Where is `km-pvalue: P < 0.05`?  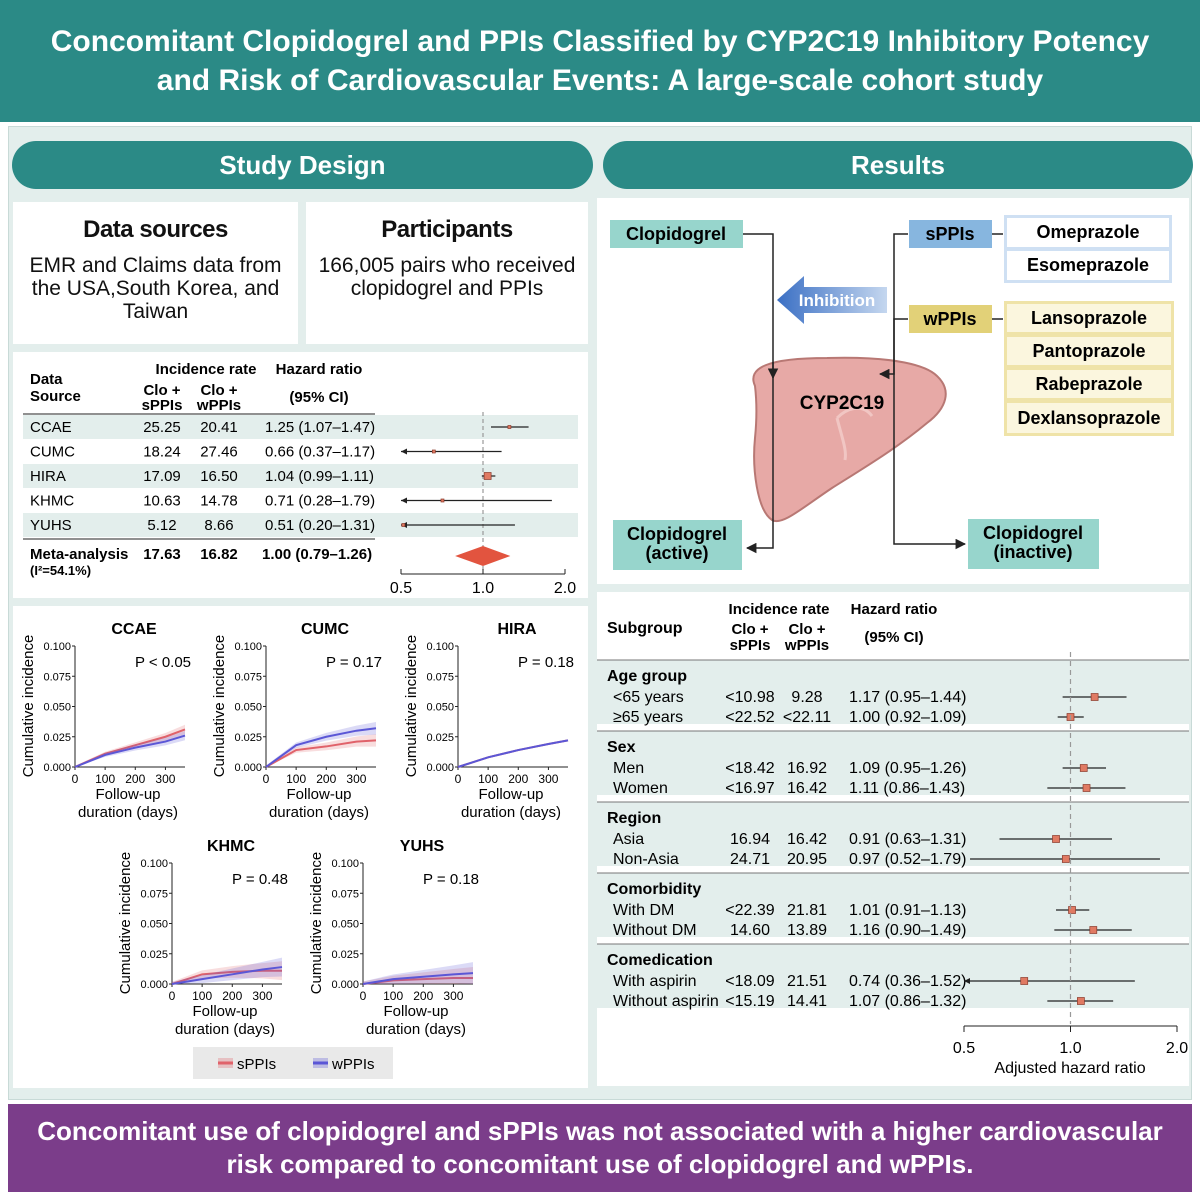
km-pvalue: P < 0.05 is located at coordinates (163, 662).